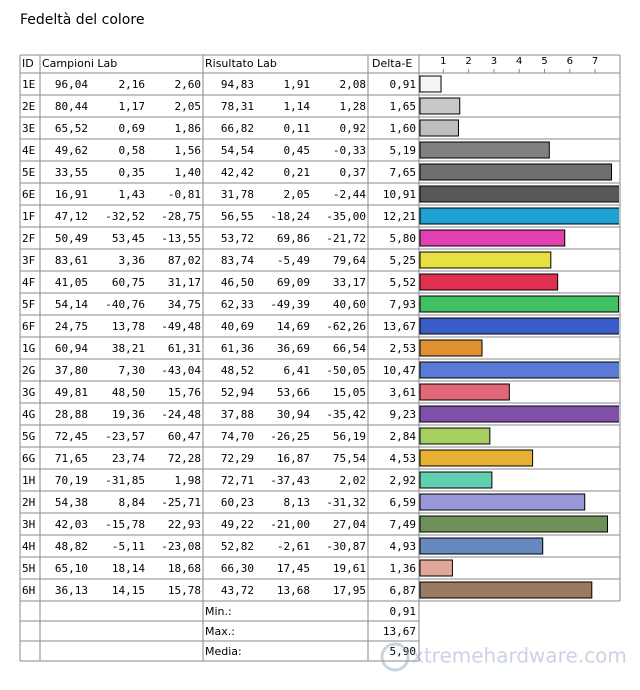  What do you see at coordinates (346, 502) in the screenshot?
I see `lab-value: -31,32` at bounding box center [346, 502].